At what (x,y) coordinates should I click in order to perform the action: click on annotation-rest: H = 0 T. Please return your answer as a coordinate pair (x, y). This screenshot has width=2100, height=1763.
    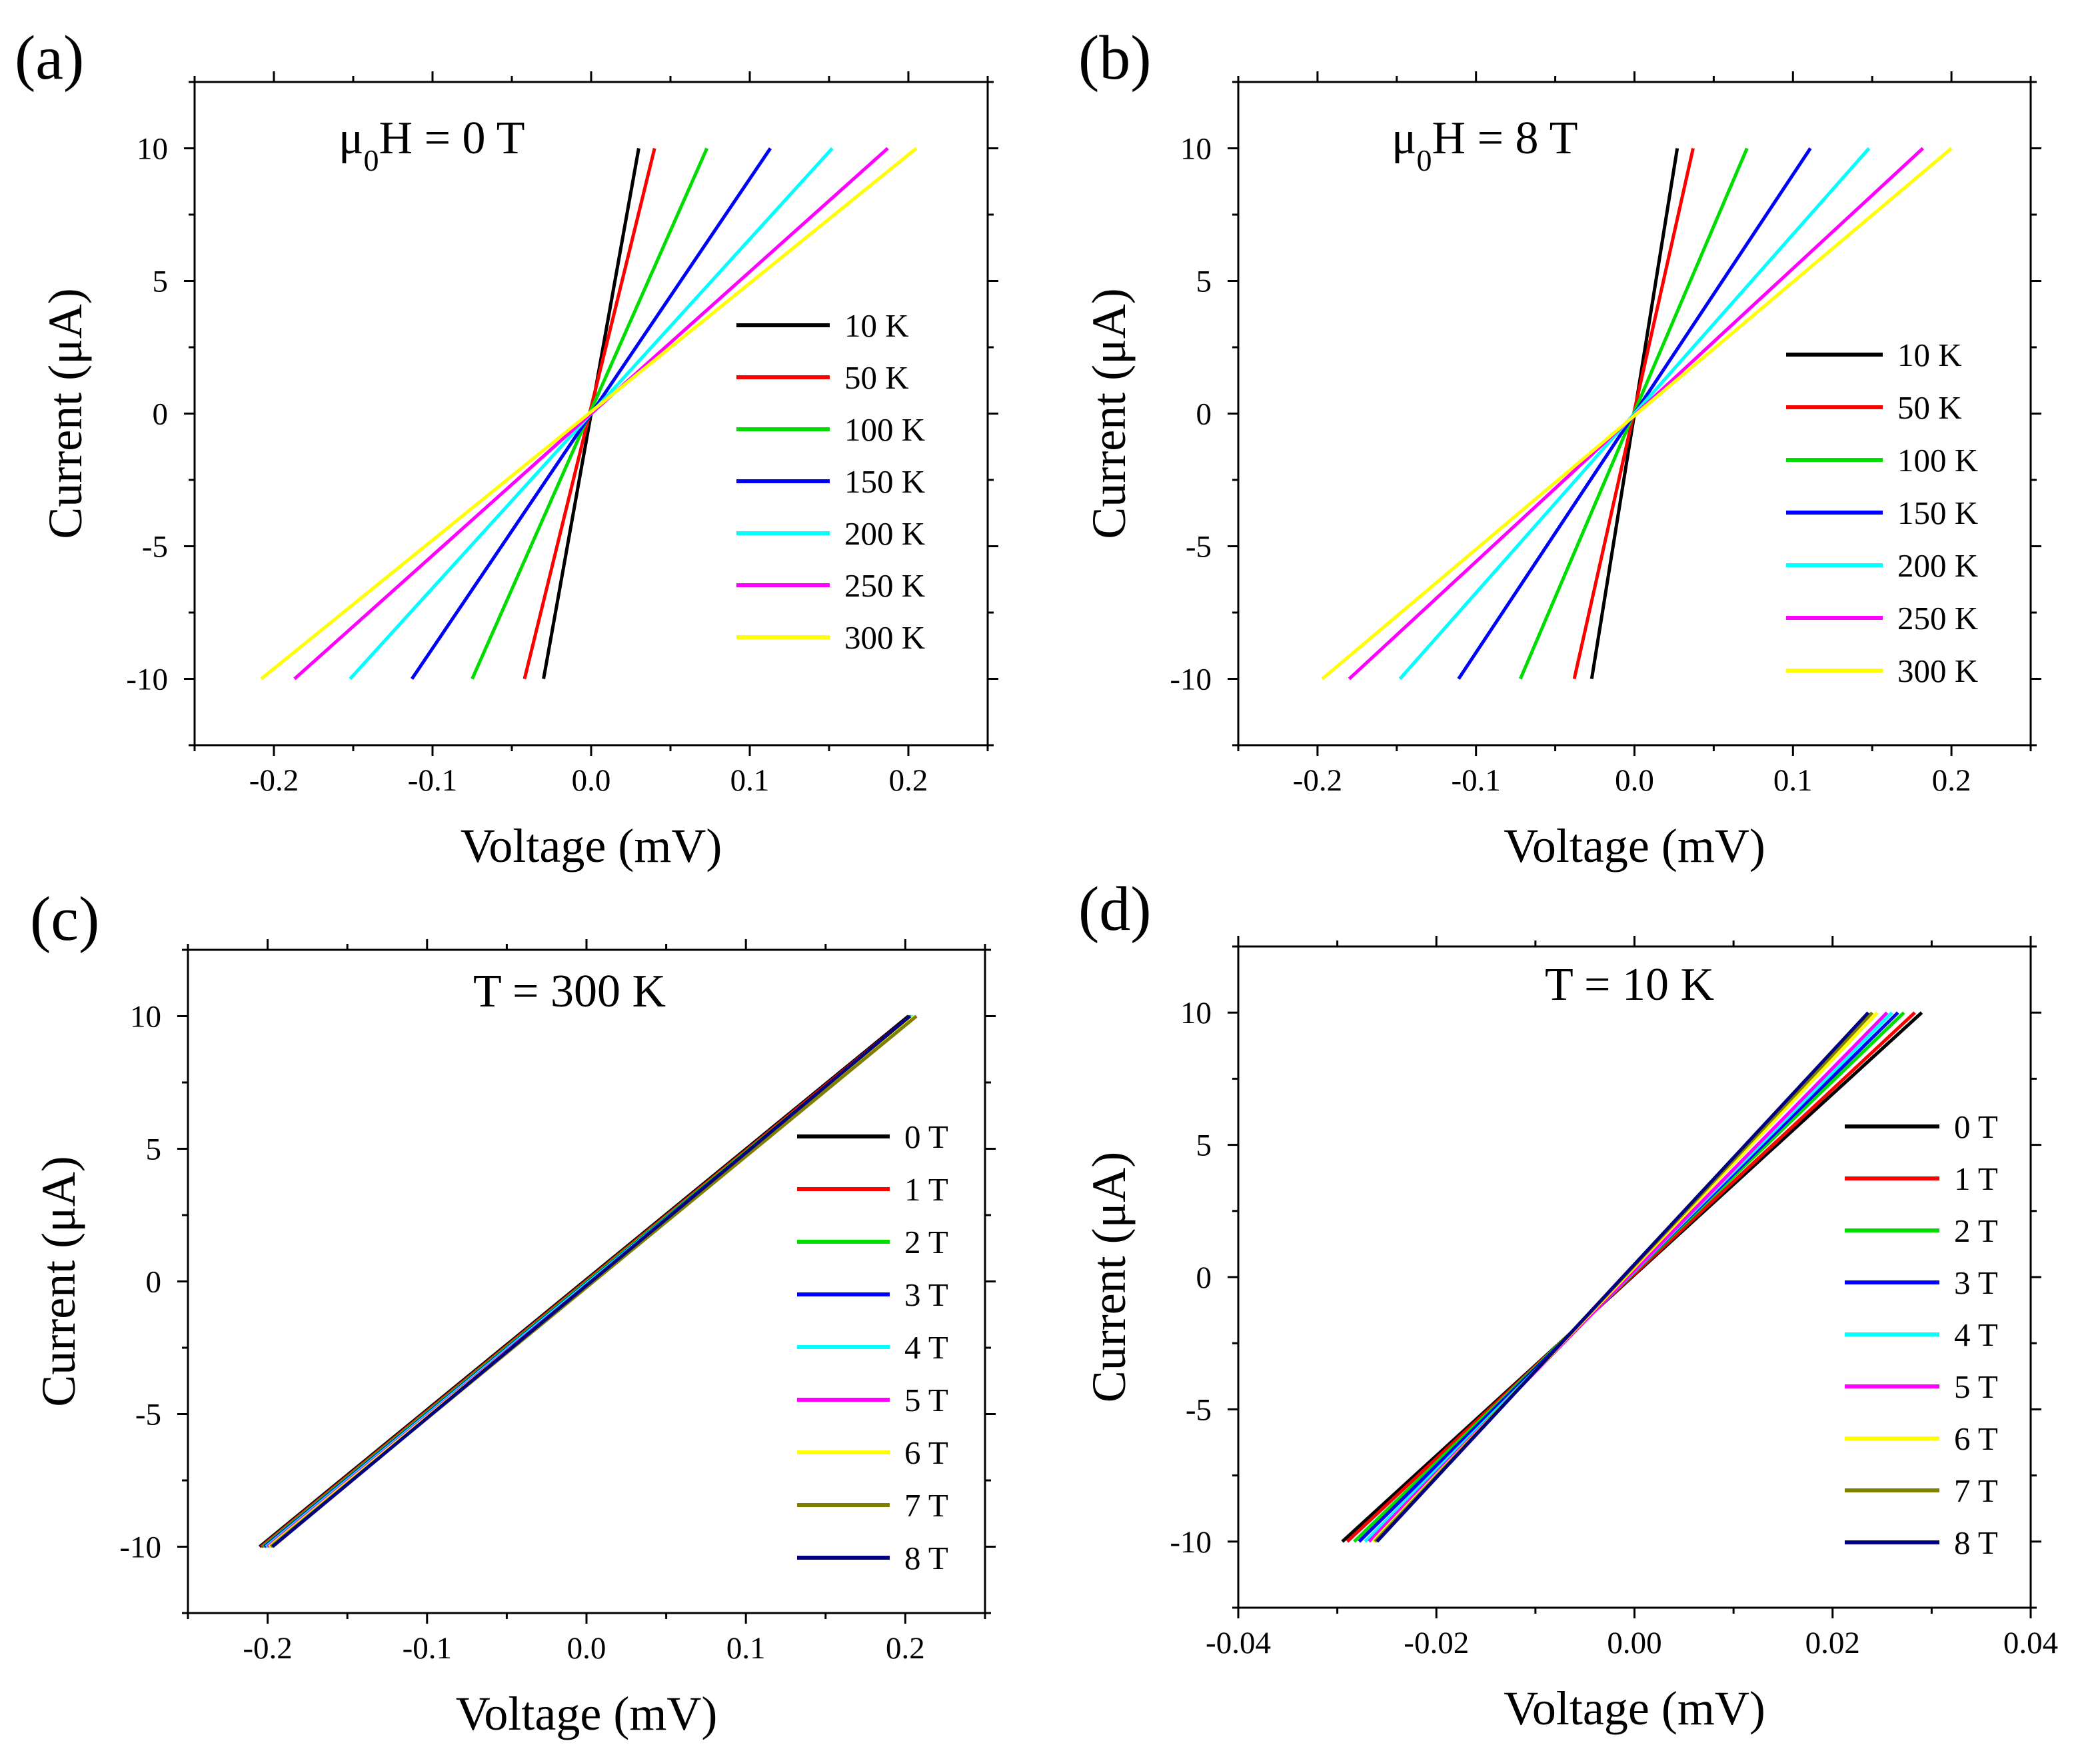
    Looking at the image, I should click on (452, 138).